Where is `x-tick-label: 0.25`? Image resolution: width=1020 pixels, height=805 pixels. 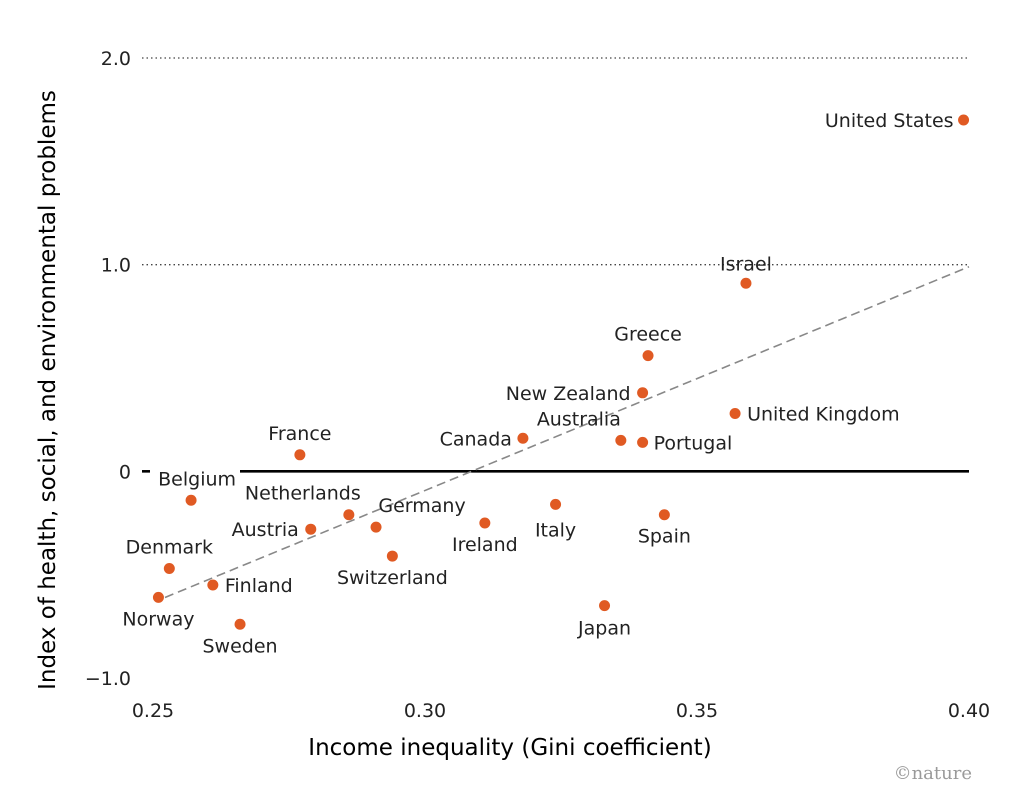 x-tick-label: 0.25 is located at coordinates (153, 711).